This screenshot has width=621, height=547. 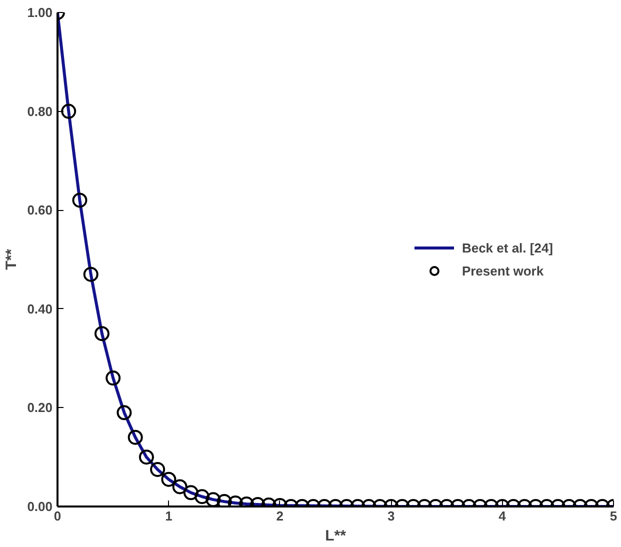 I want to click on y-tick-label: 0.40, so click(x=40, y=308).